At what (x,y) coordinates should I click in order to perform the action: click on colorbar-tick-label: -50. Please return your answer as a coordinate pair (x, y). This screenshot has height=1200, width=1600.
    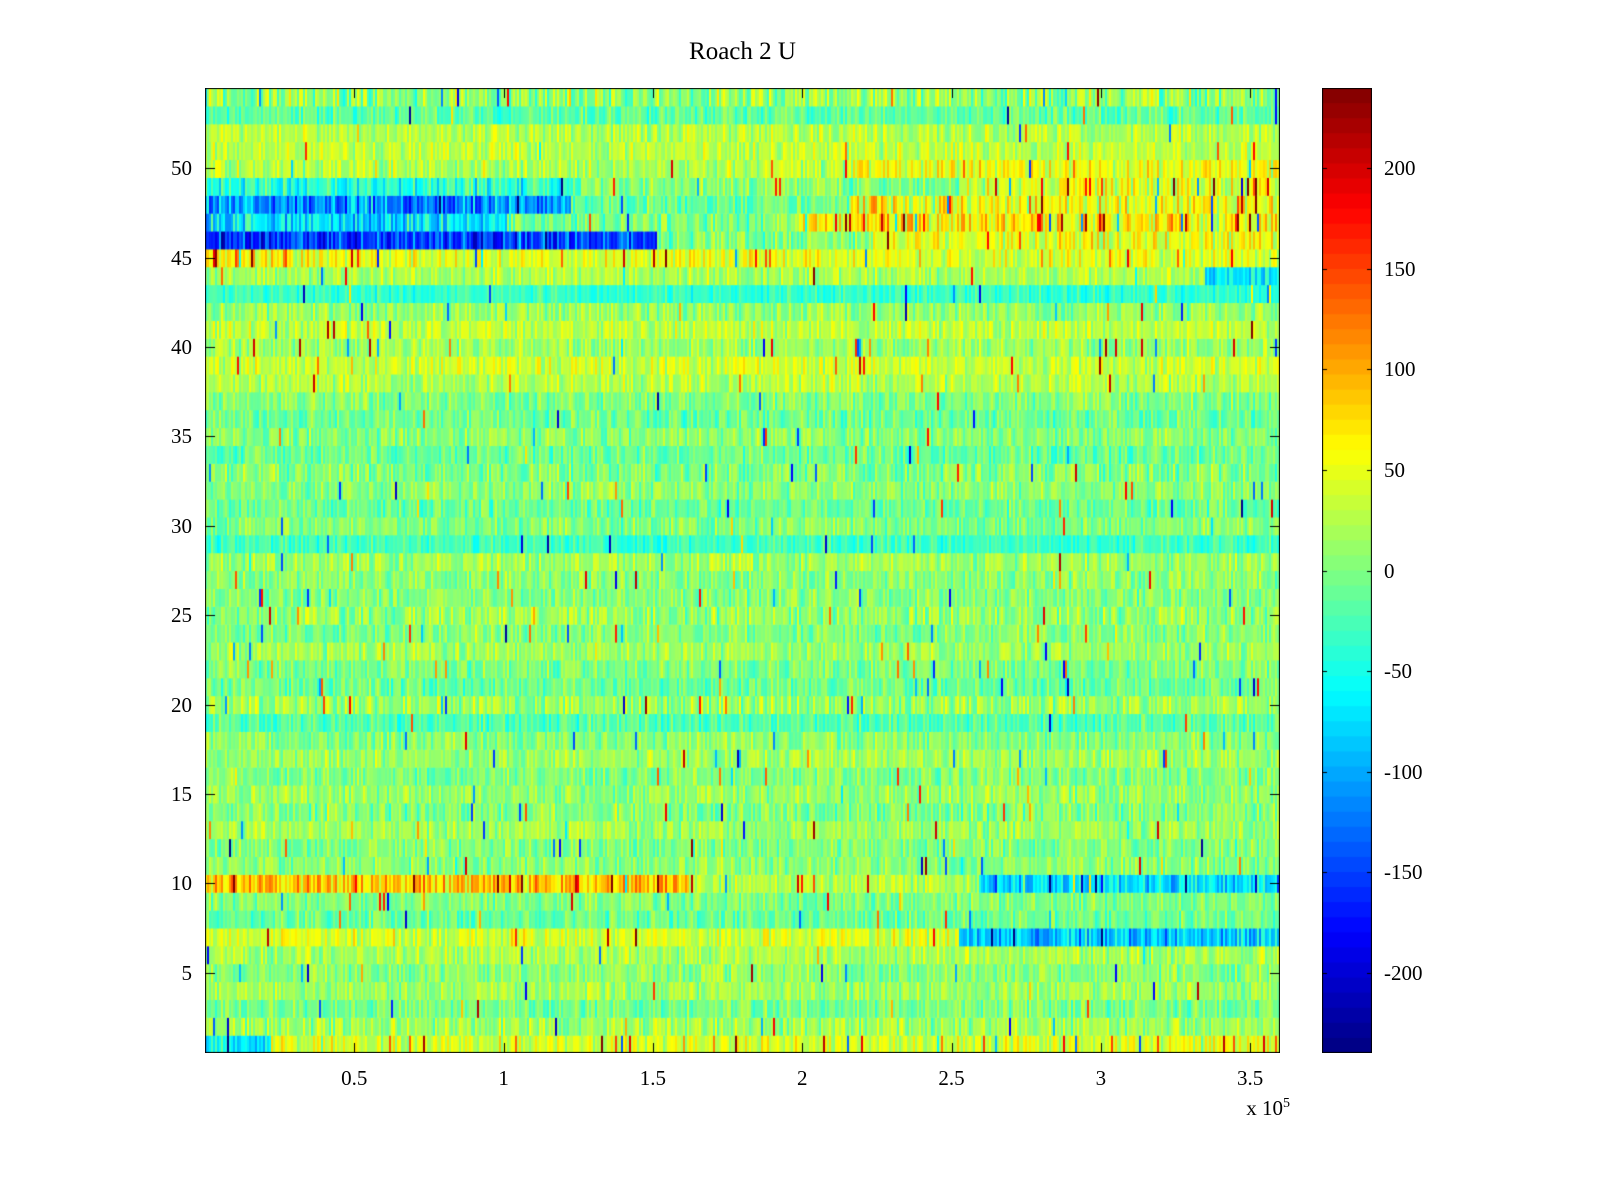
    Looking at the image, I should click on (1398, 671).